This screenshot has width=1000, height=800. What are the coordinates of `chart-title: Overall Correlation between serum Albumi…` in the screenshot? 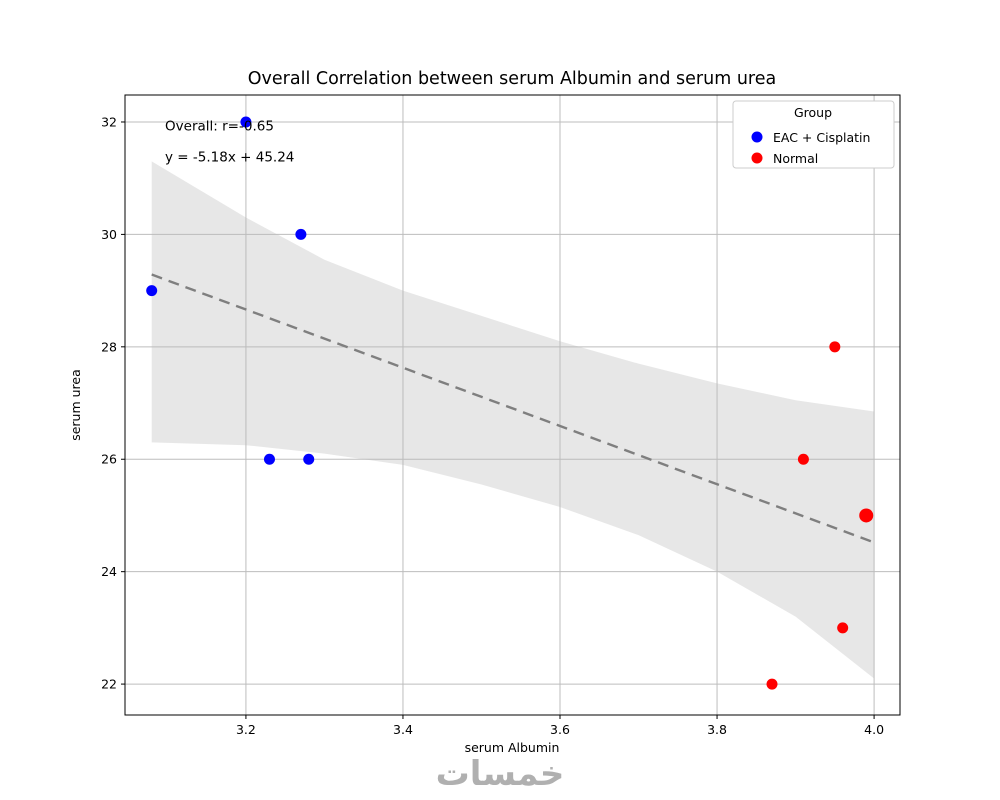 It's located at (512, 79).